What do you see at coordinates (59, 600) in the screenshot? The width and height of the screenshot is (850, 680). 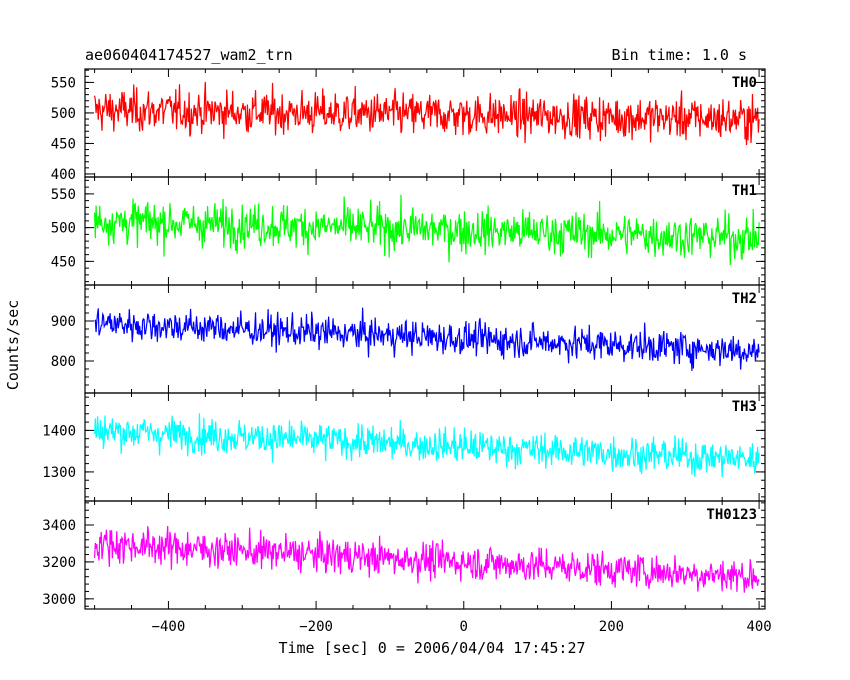 I see `y-tick-label: 3000` at bounding box center [59, 600].